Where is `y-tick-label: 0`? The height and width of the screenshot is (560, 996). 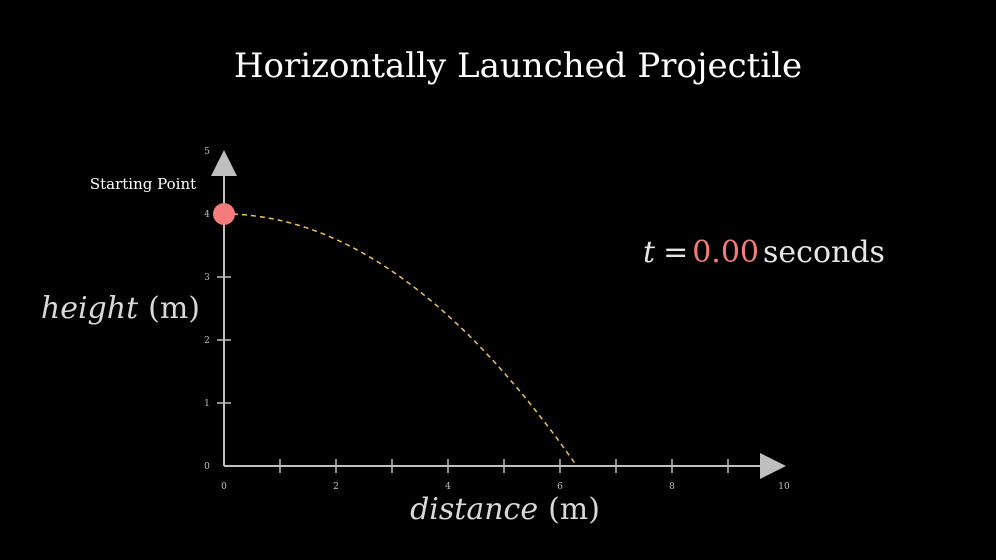 y-tick-label: 0 is located at coordinates (207, 467).